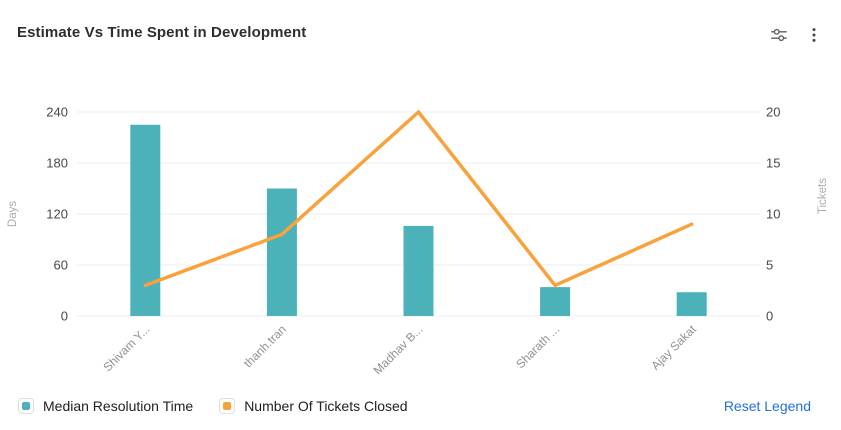 The image size is (841, 430). What do you see at coordinates (57, 163) in the screenshot?
I see `left-axis-tick-label: 180` at bounding box center [57, 163].